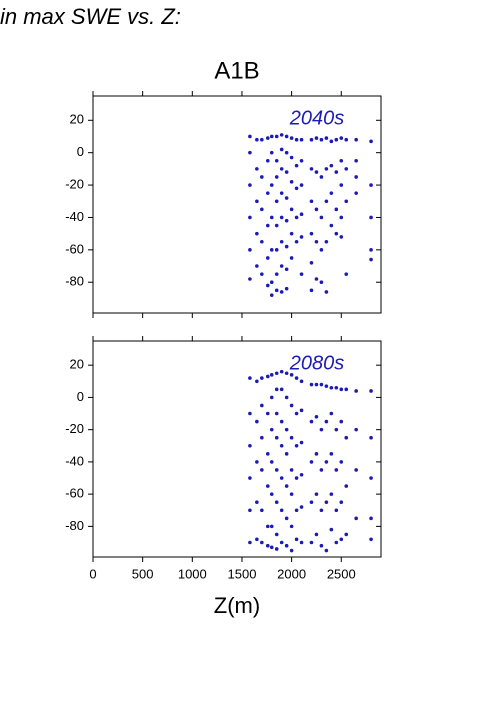 This screenshot has width=501, height=709. I want to click on x-tick-label: 1000, so click(192, 573).